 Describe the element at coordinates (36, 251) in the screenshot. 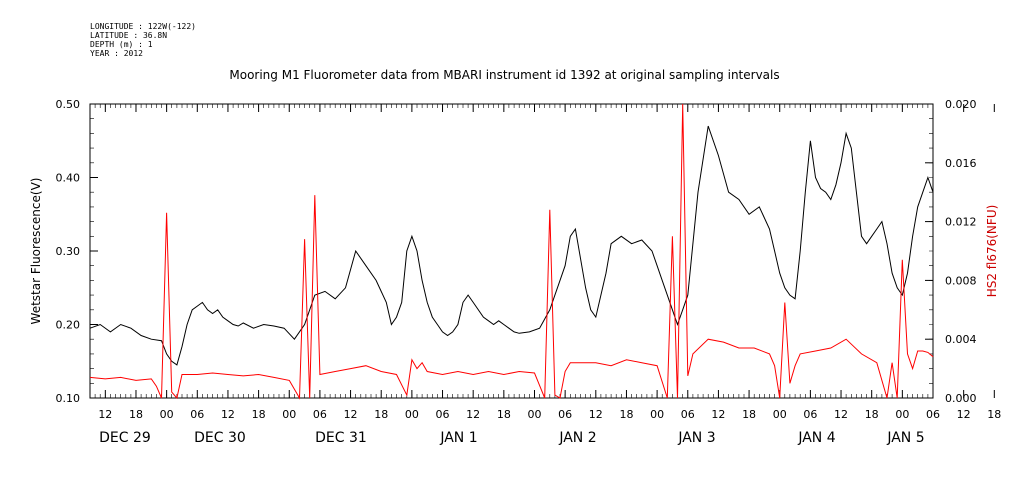

I see `y-left-axis-label: Wetstar Fluorescence(V)` at that location.